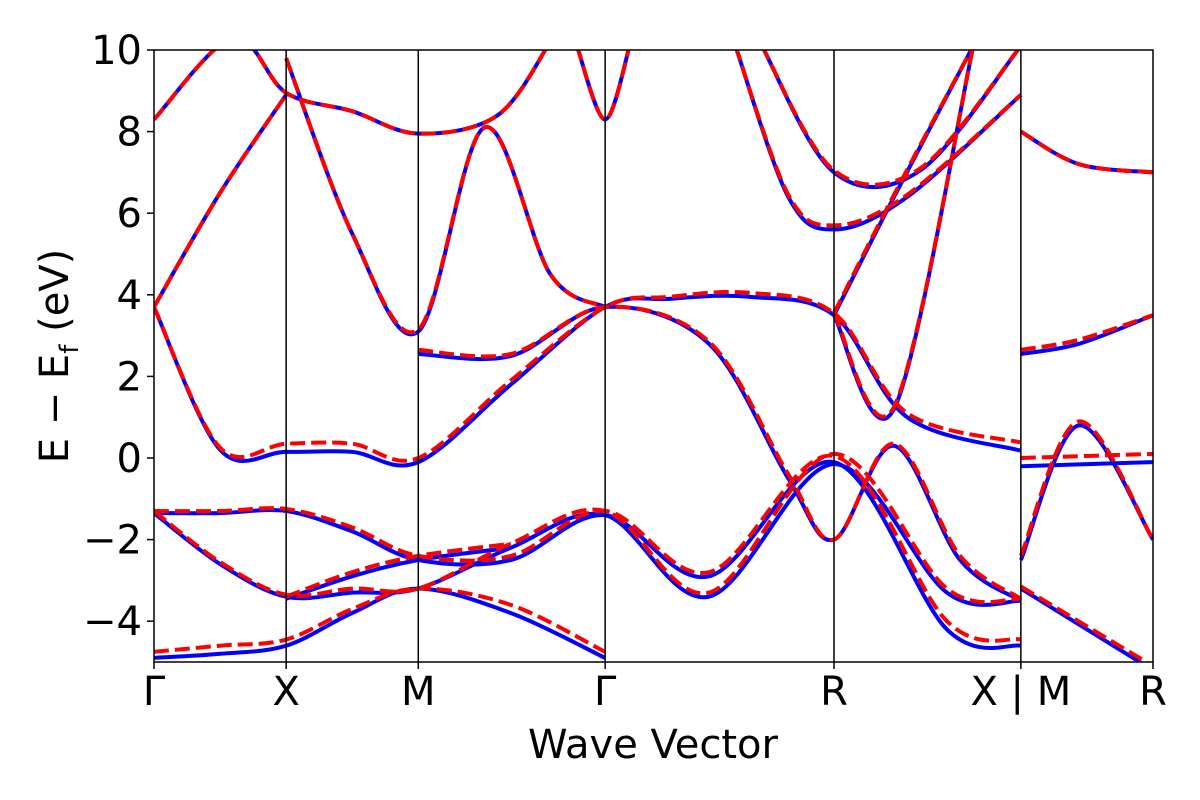 The width and height of the screenshot is (1200, 800). I want to click on y-axis-title: E − Ef (eV), so click(58, 356).